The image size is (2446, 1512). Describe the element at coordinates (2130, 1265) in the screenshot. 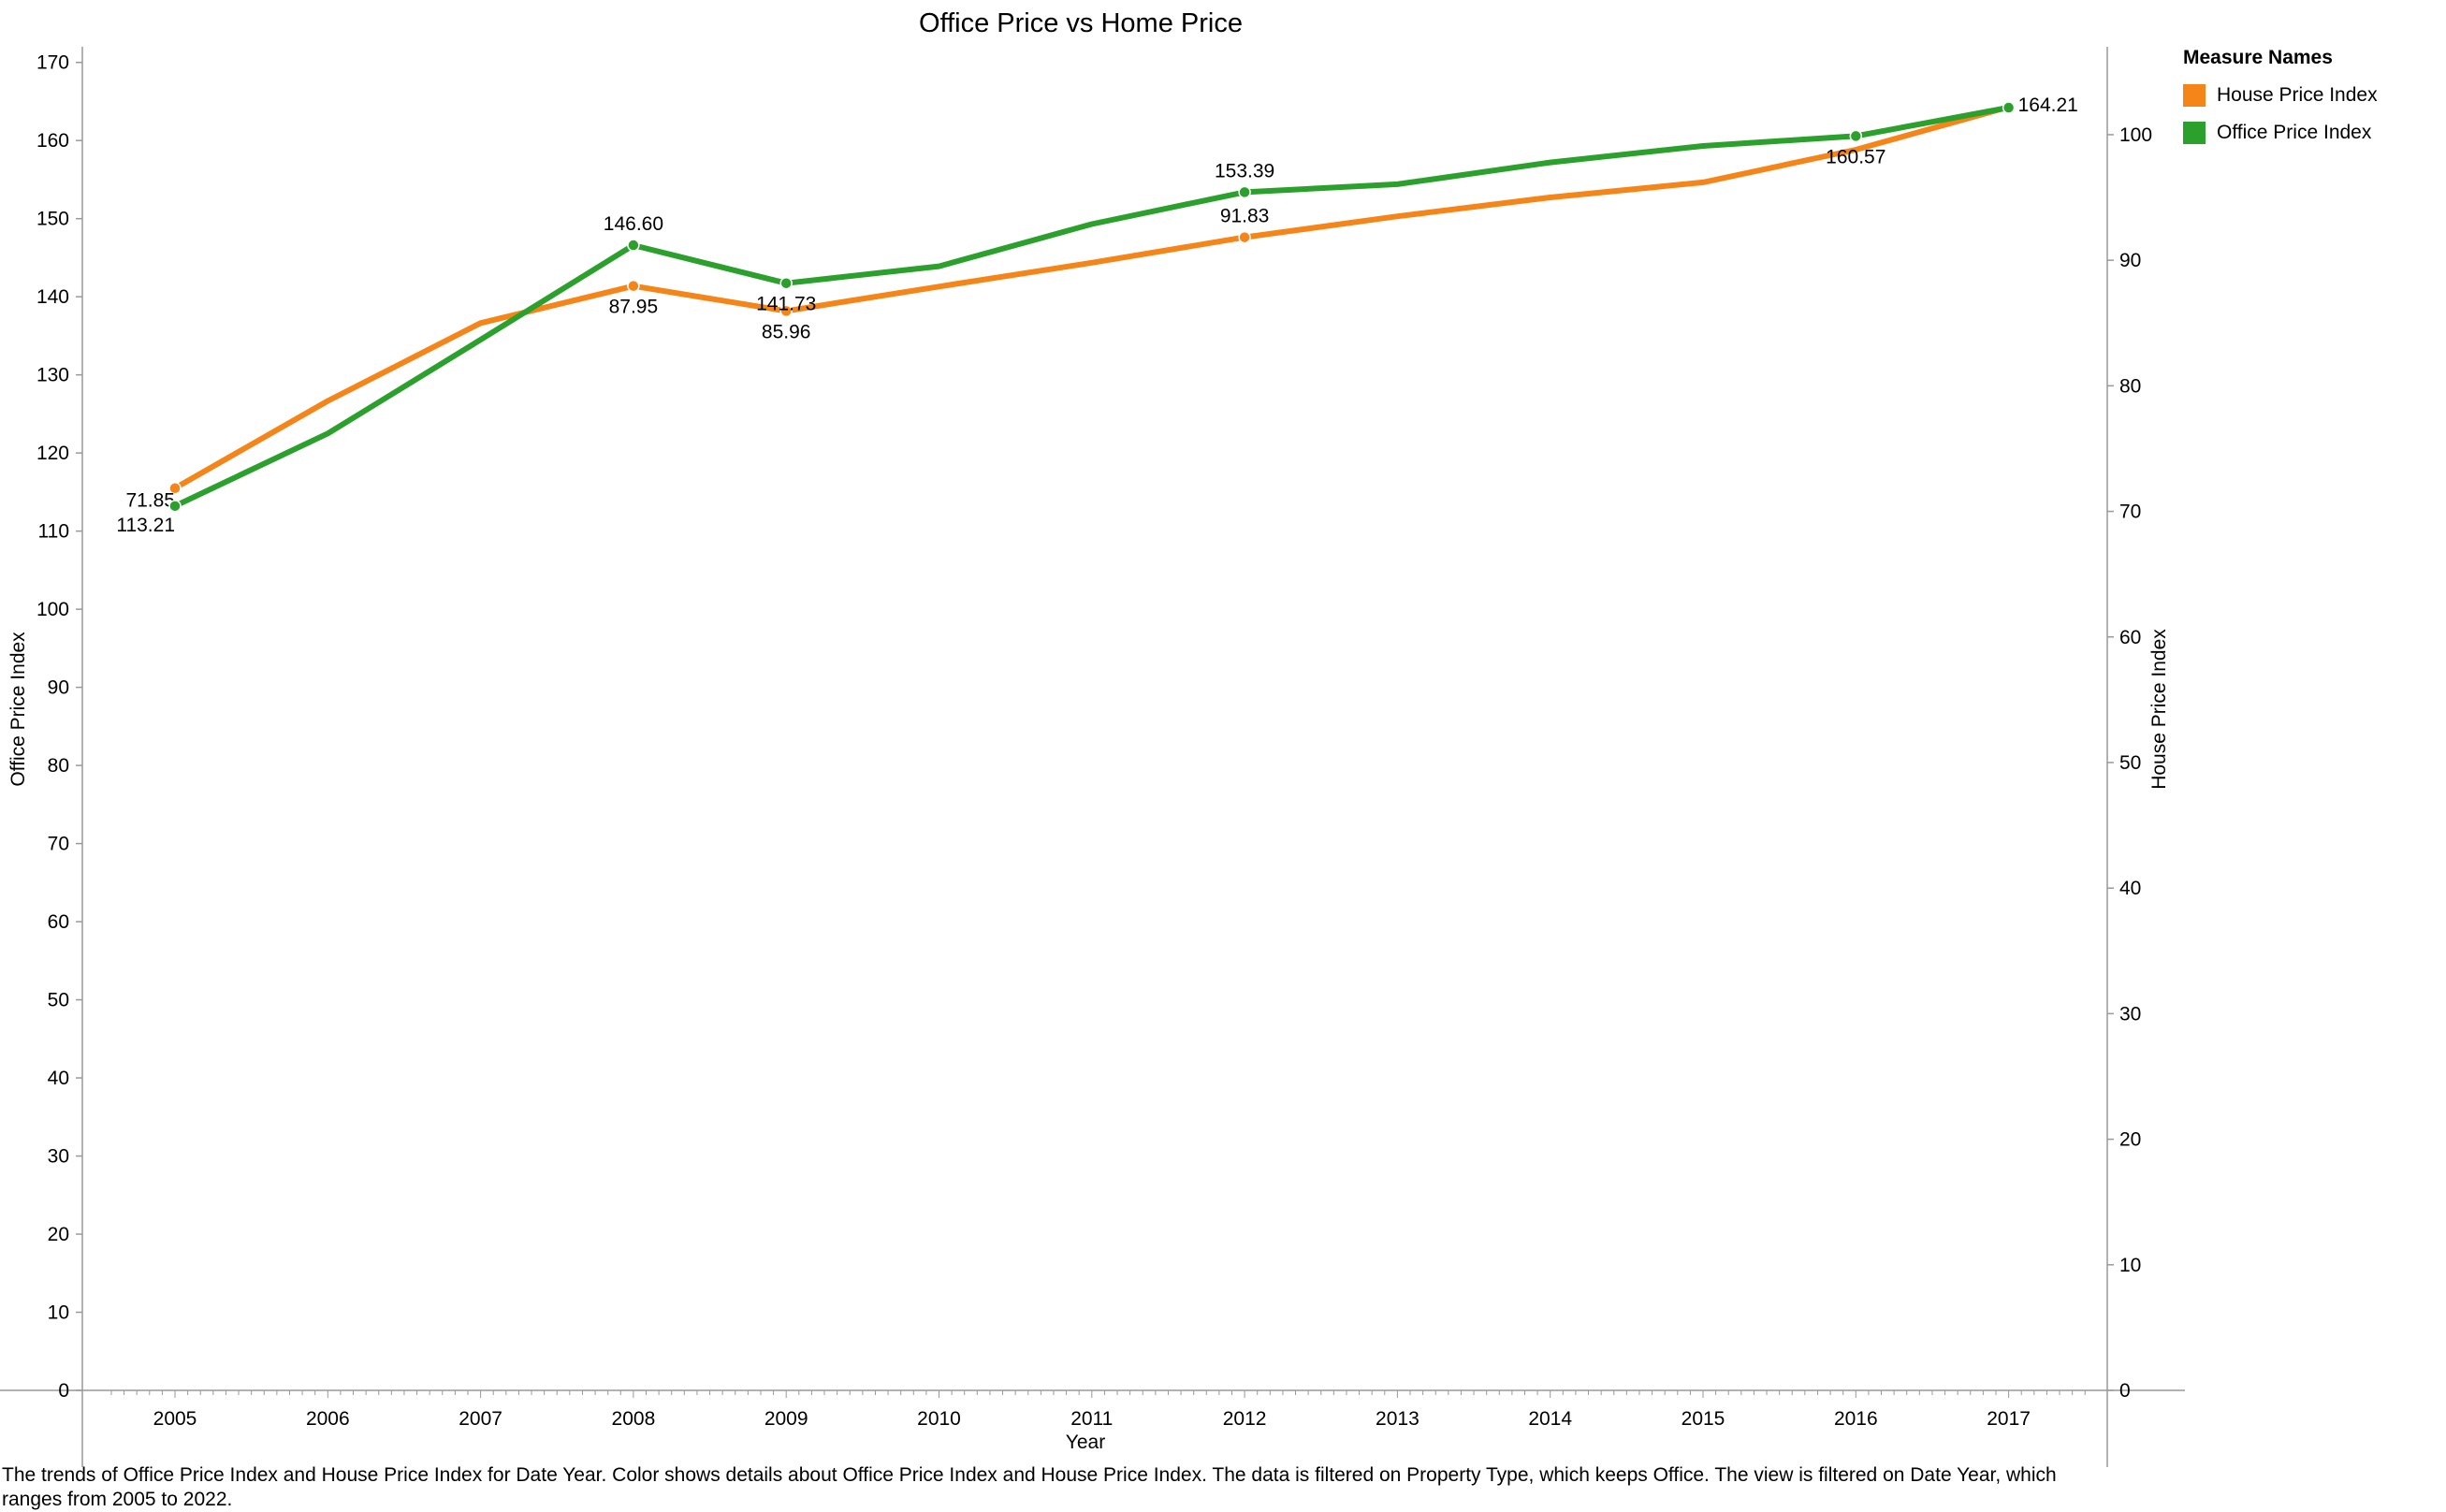

I see `y-tick-label-right: 10` at that location.